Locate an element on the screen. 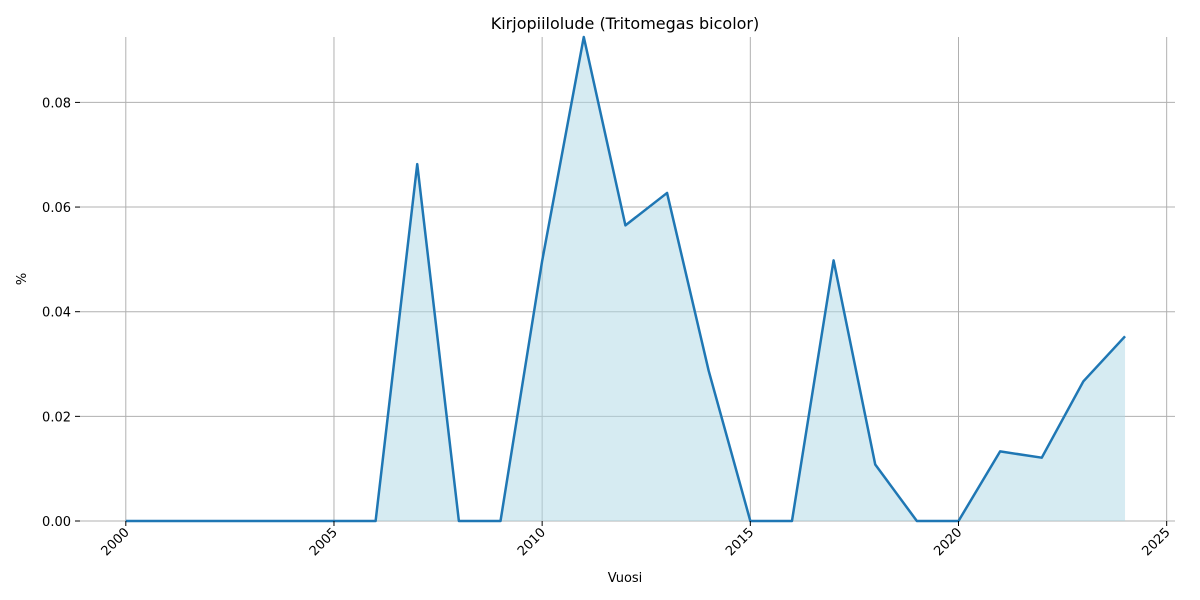 This screenshot has height=600, width=1200. chart-title: Kirjopiilolude (Tritomegas bicolor) is located at coordinates (625, 23).